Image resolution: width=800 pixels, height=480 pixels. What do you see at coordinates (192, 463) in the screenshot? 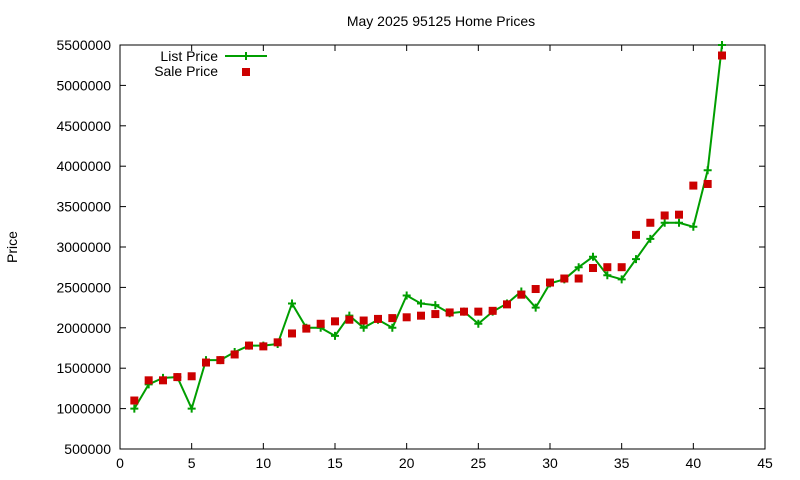
I see `x-tick-label: 5` at bounding box center [192, 463].